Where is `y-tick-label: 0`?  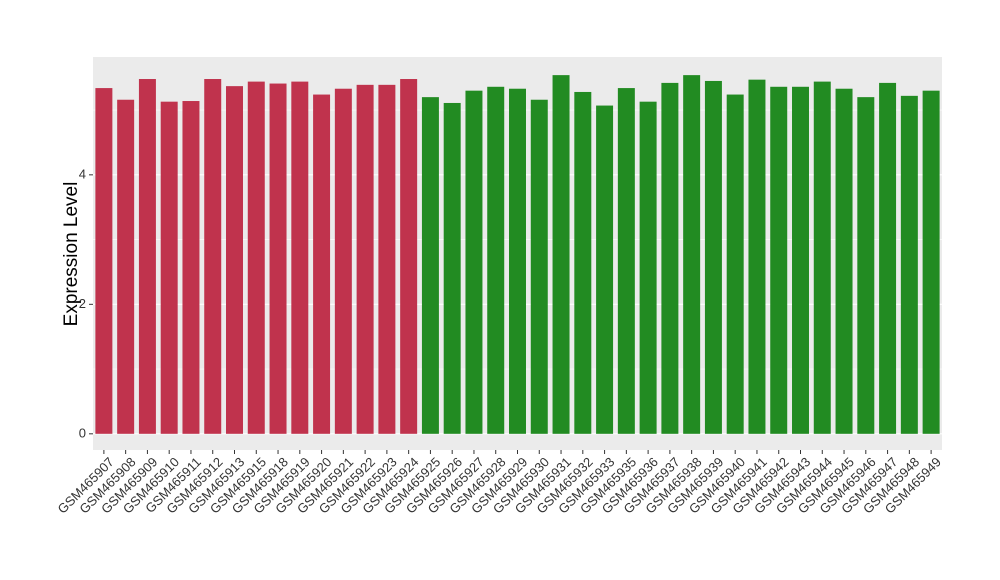 y-tick-label: 0 is located at coordinates (82, 432).